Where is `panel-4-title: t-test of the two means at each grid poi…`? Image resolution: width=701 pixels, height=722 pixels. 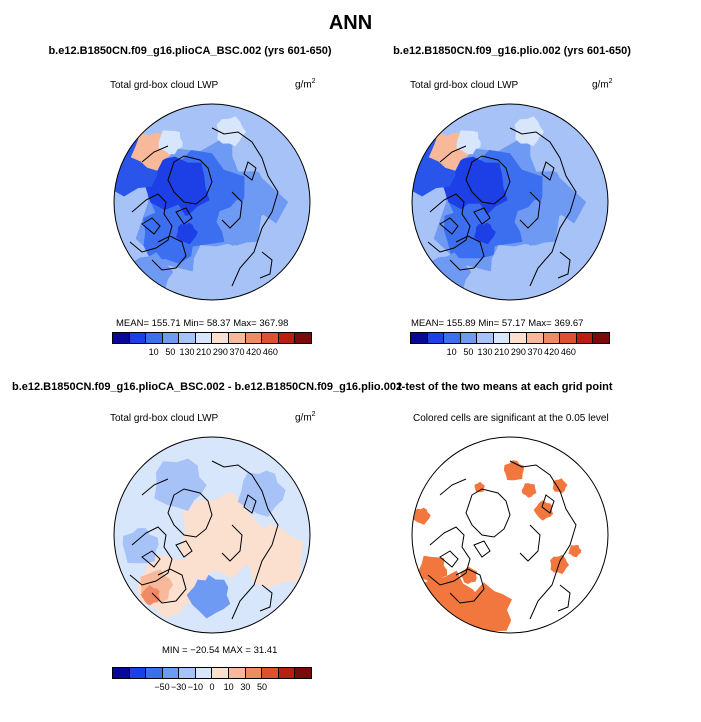
panel-4-title: t-test of the two means at each grid poi… is located at coordinates (505, 387).